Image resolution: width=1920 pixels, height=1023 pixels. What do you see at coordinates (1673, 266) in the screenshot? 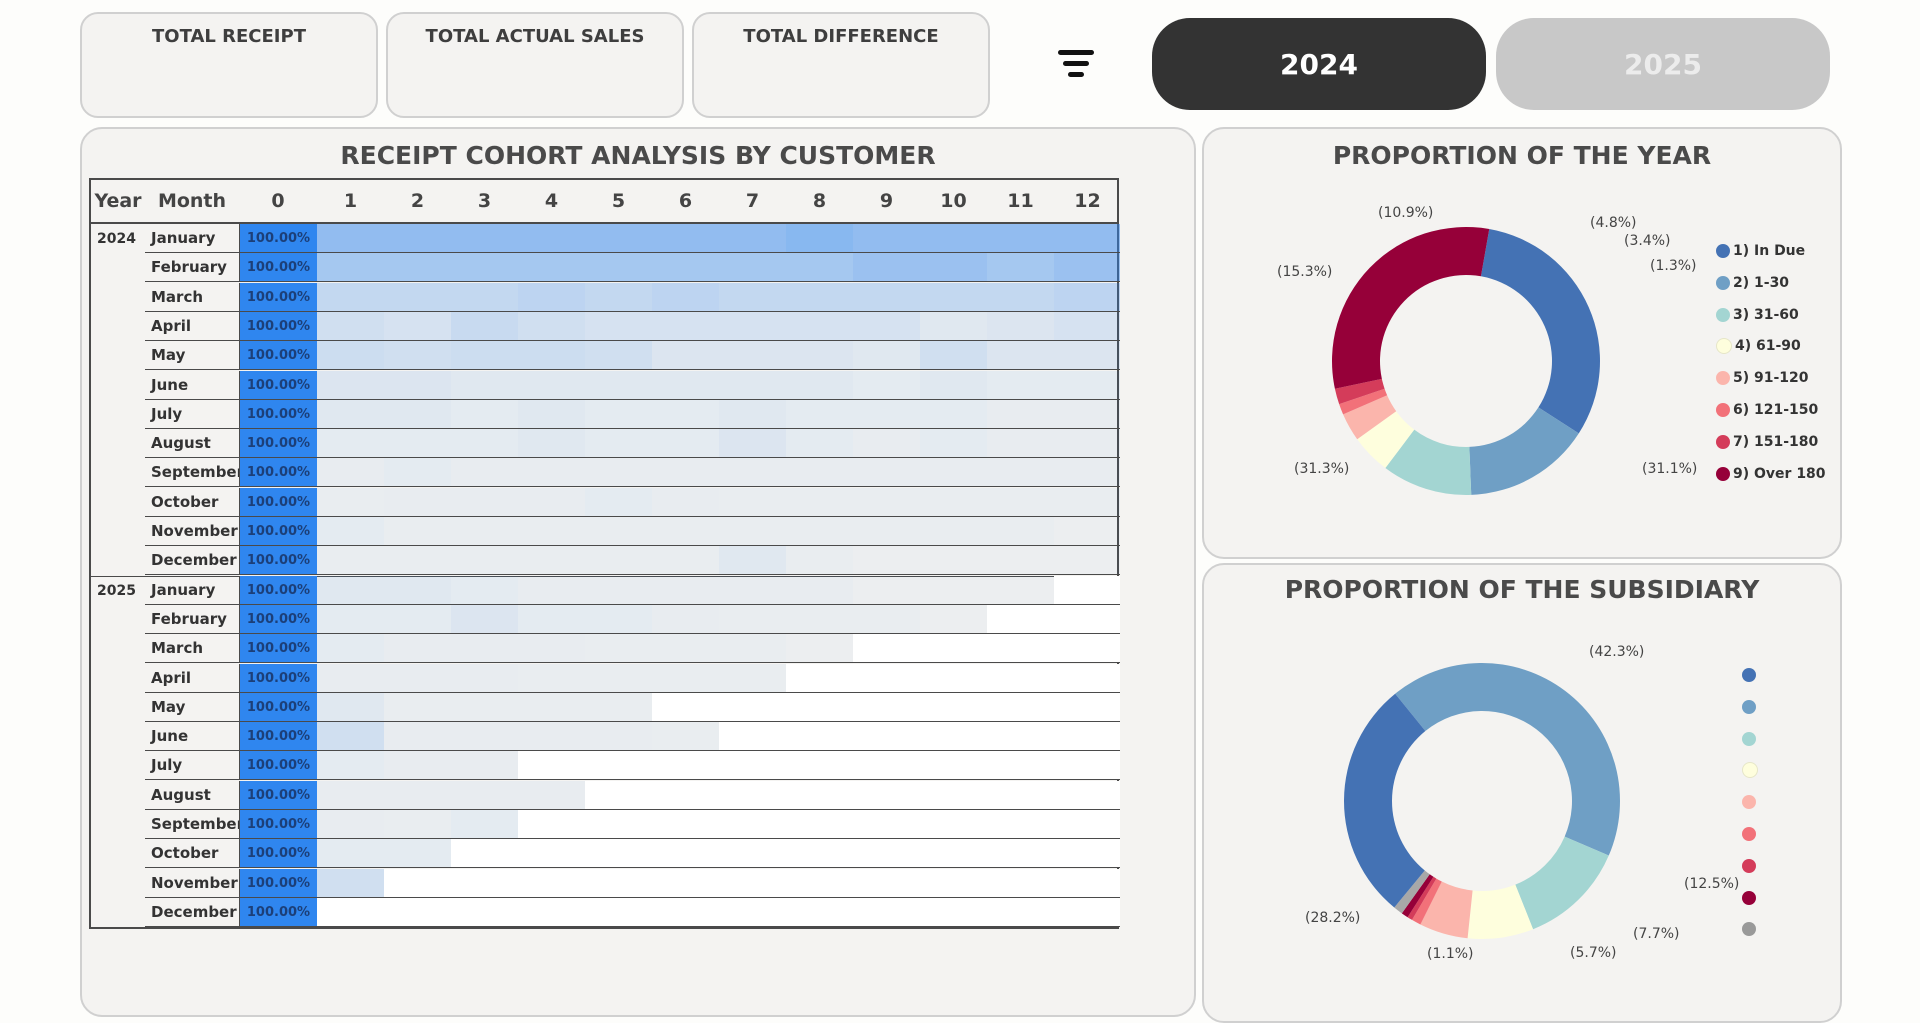
I see `donut-data-label: (1.3%)` at bounding box center [1673, 266].